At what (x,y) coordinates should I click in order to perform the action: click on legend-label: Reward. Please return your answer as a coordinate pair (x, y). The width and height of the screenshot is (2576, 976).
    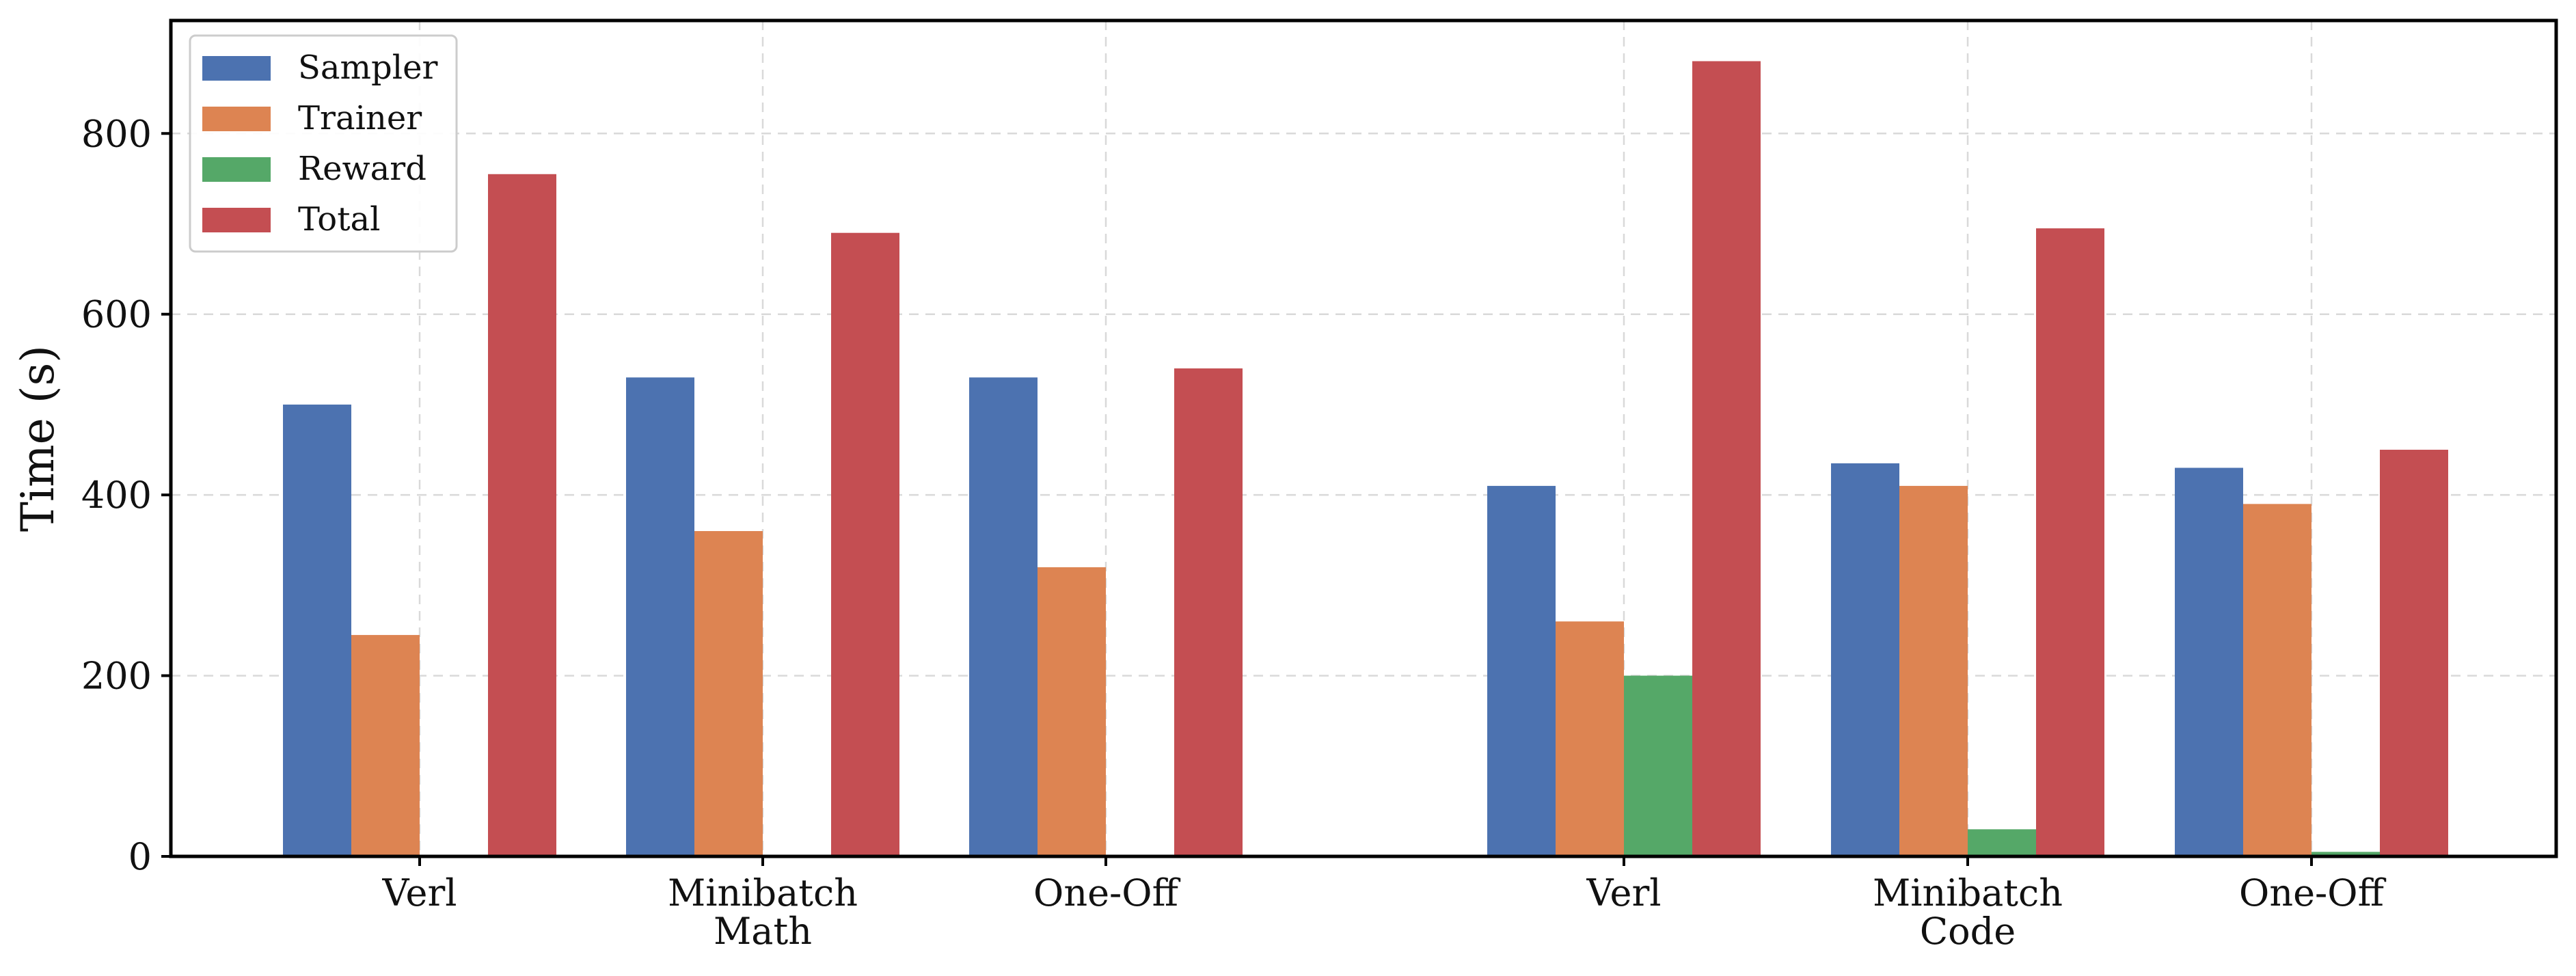
    Looking at the image, I should click on (362, 169).